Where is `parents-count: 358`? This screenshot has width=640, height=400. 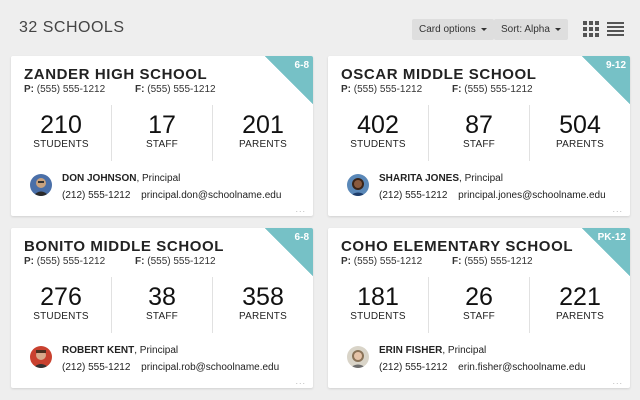 parents-count: 358 is located at coordinates (263, 297).